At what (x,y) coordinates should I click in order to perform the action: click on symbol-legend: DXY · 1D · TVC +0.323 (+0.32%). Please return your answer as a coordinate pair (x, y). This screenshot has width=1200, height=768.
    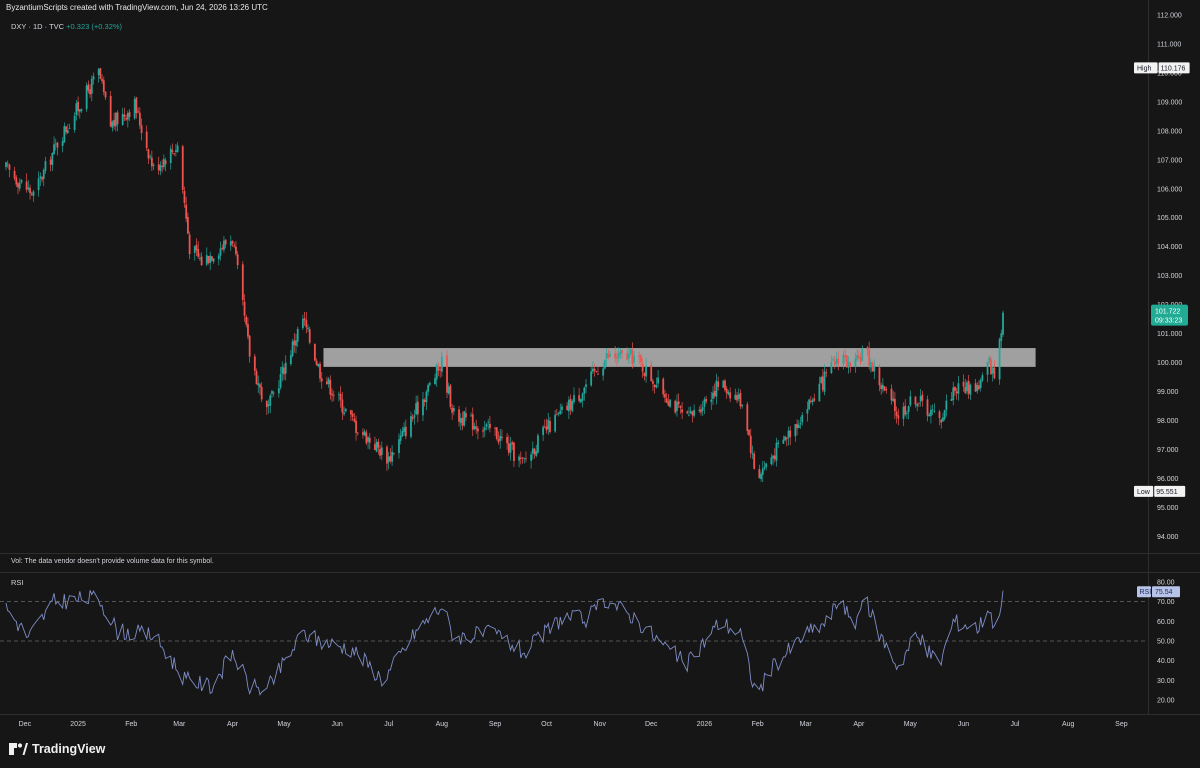
    Looking at the image, I should click on (66, 26).